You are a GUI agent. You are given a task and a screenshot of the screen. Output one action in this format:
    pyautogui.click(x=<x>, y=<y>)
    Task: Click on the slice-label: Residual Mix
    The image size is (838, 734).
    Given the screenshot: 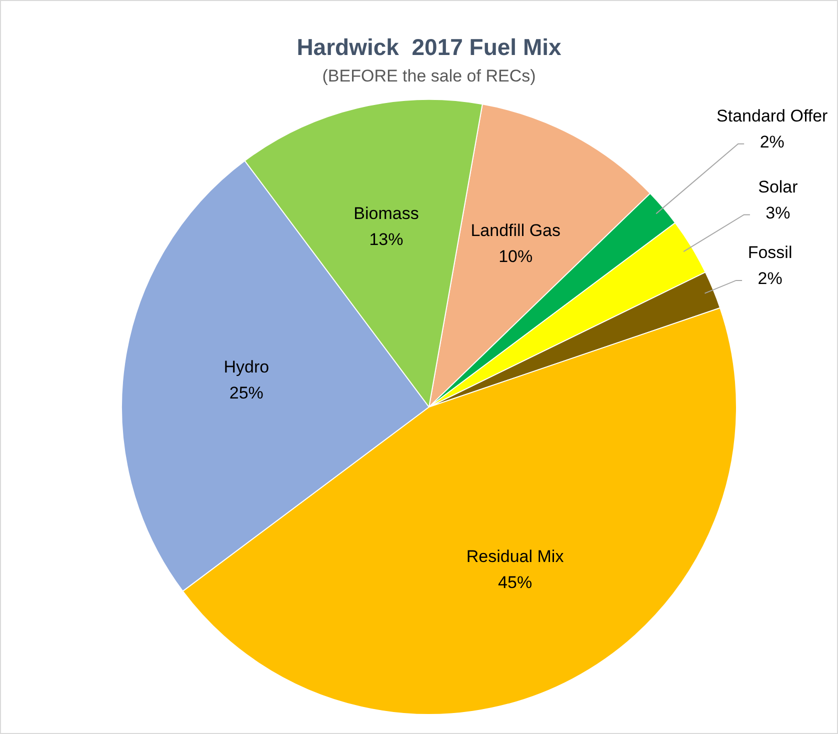 What is the action you would take?
    pyautogui.click(x=515, y=556)
    